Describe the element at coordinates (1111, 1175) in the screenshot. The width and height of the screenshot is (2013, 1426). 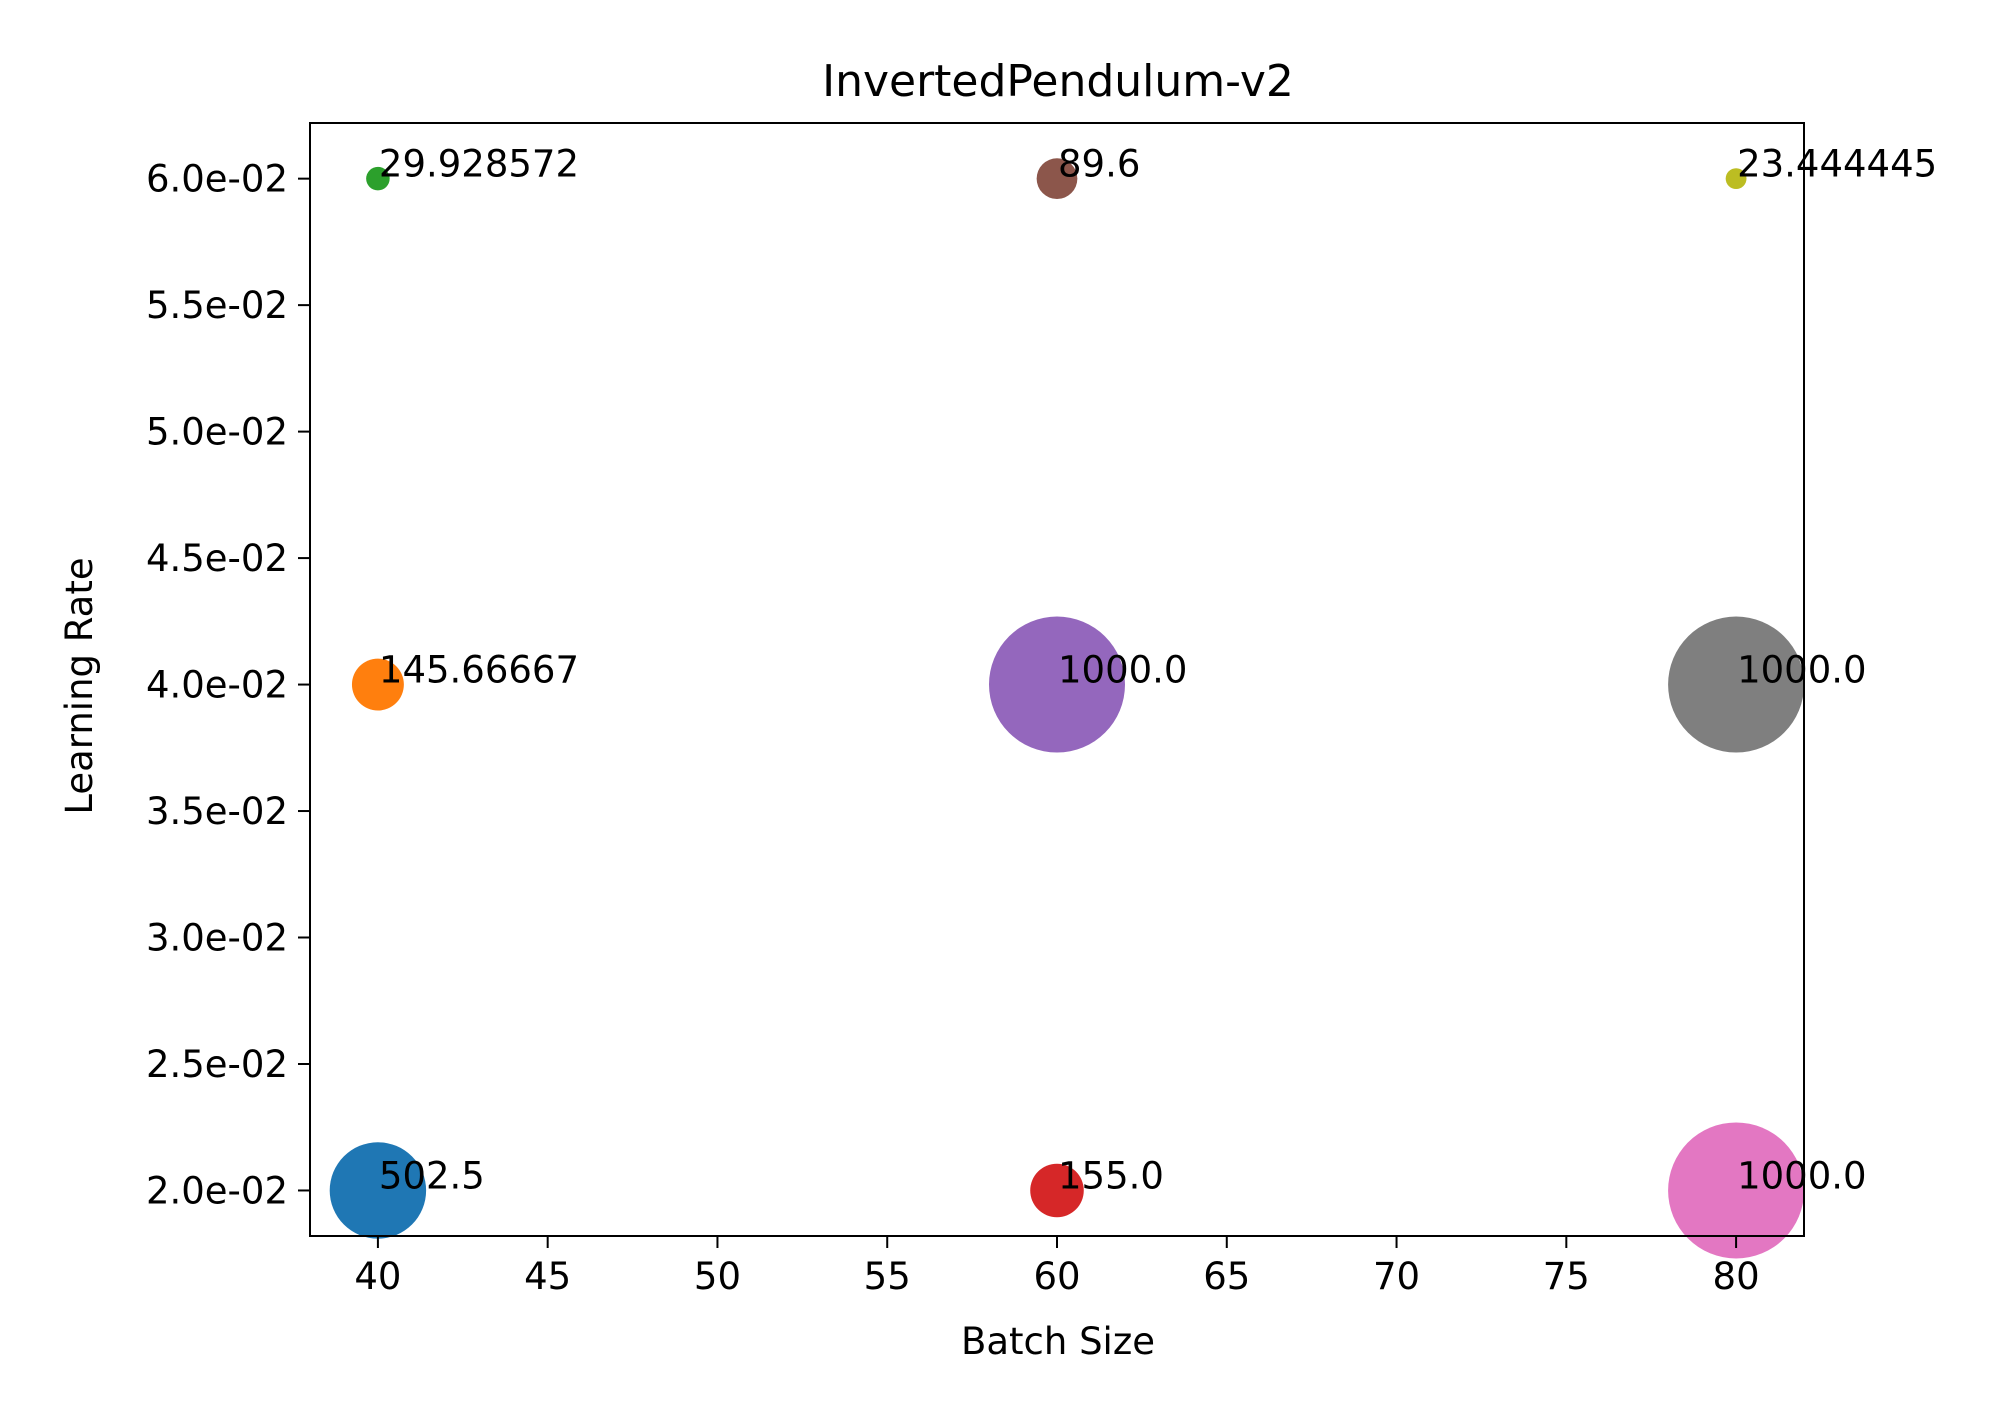
I see `data-label: 155.0` at that location.